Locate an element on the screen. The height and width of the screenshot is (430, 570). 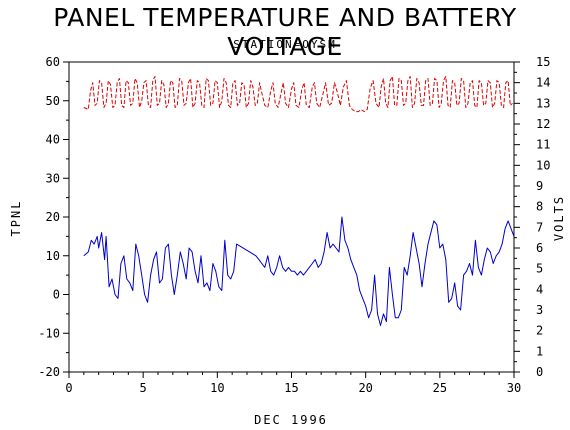
y-left-tick-label: -20 is located at coordinates (49, 372).